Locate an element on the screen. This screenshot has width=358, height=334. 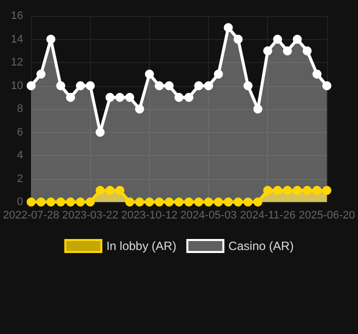
y-tick-label: 2 is located at coordinates (20, 178).